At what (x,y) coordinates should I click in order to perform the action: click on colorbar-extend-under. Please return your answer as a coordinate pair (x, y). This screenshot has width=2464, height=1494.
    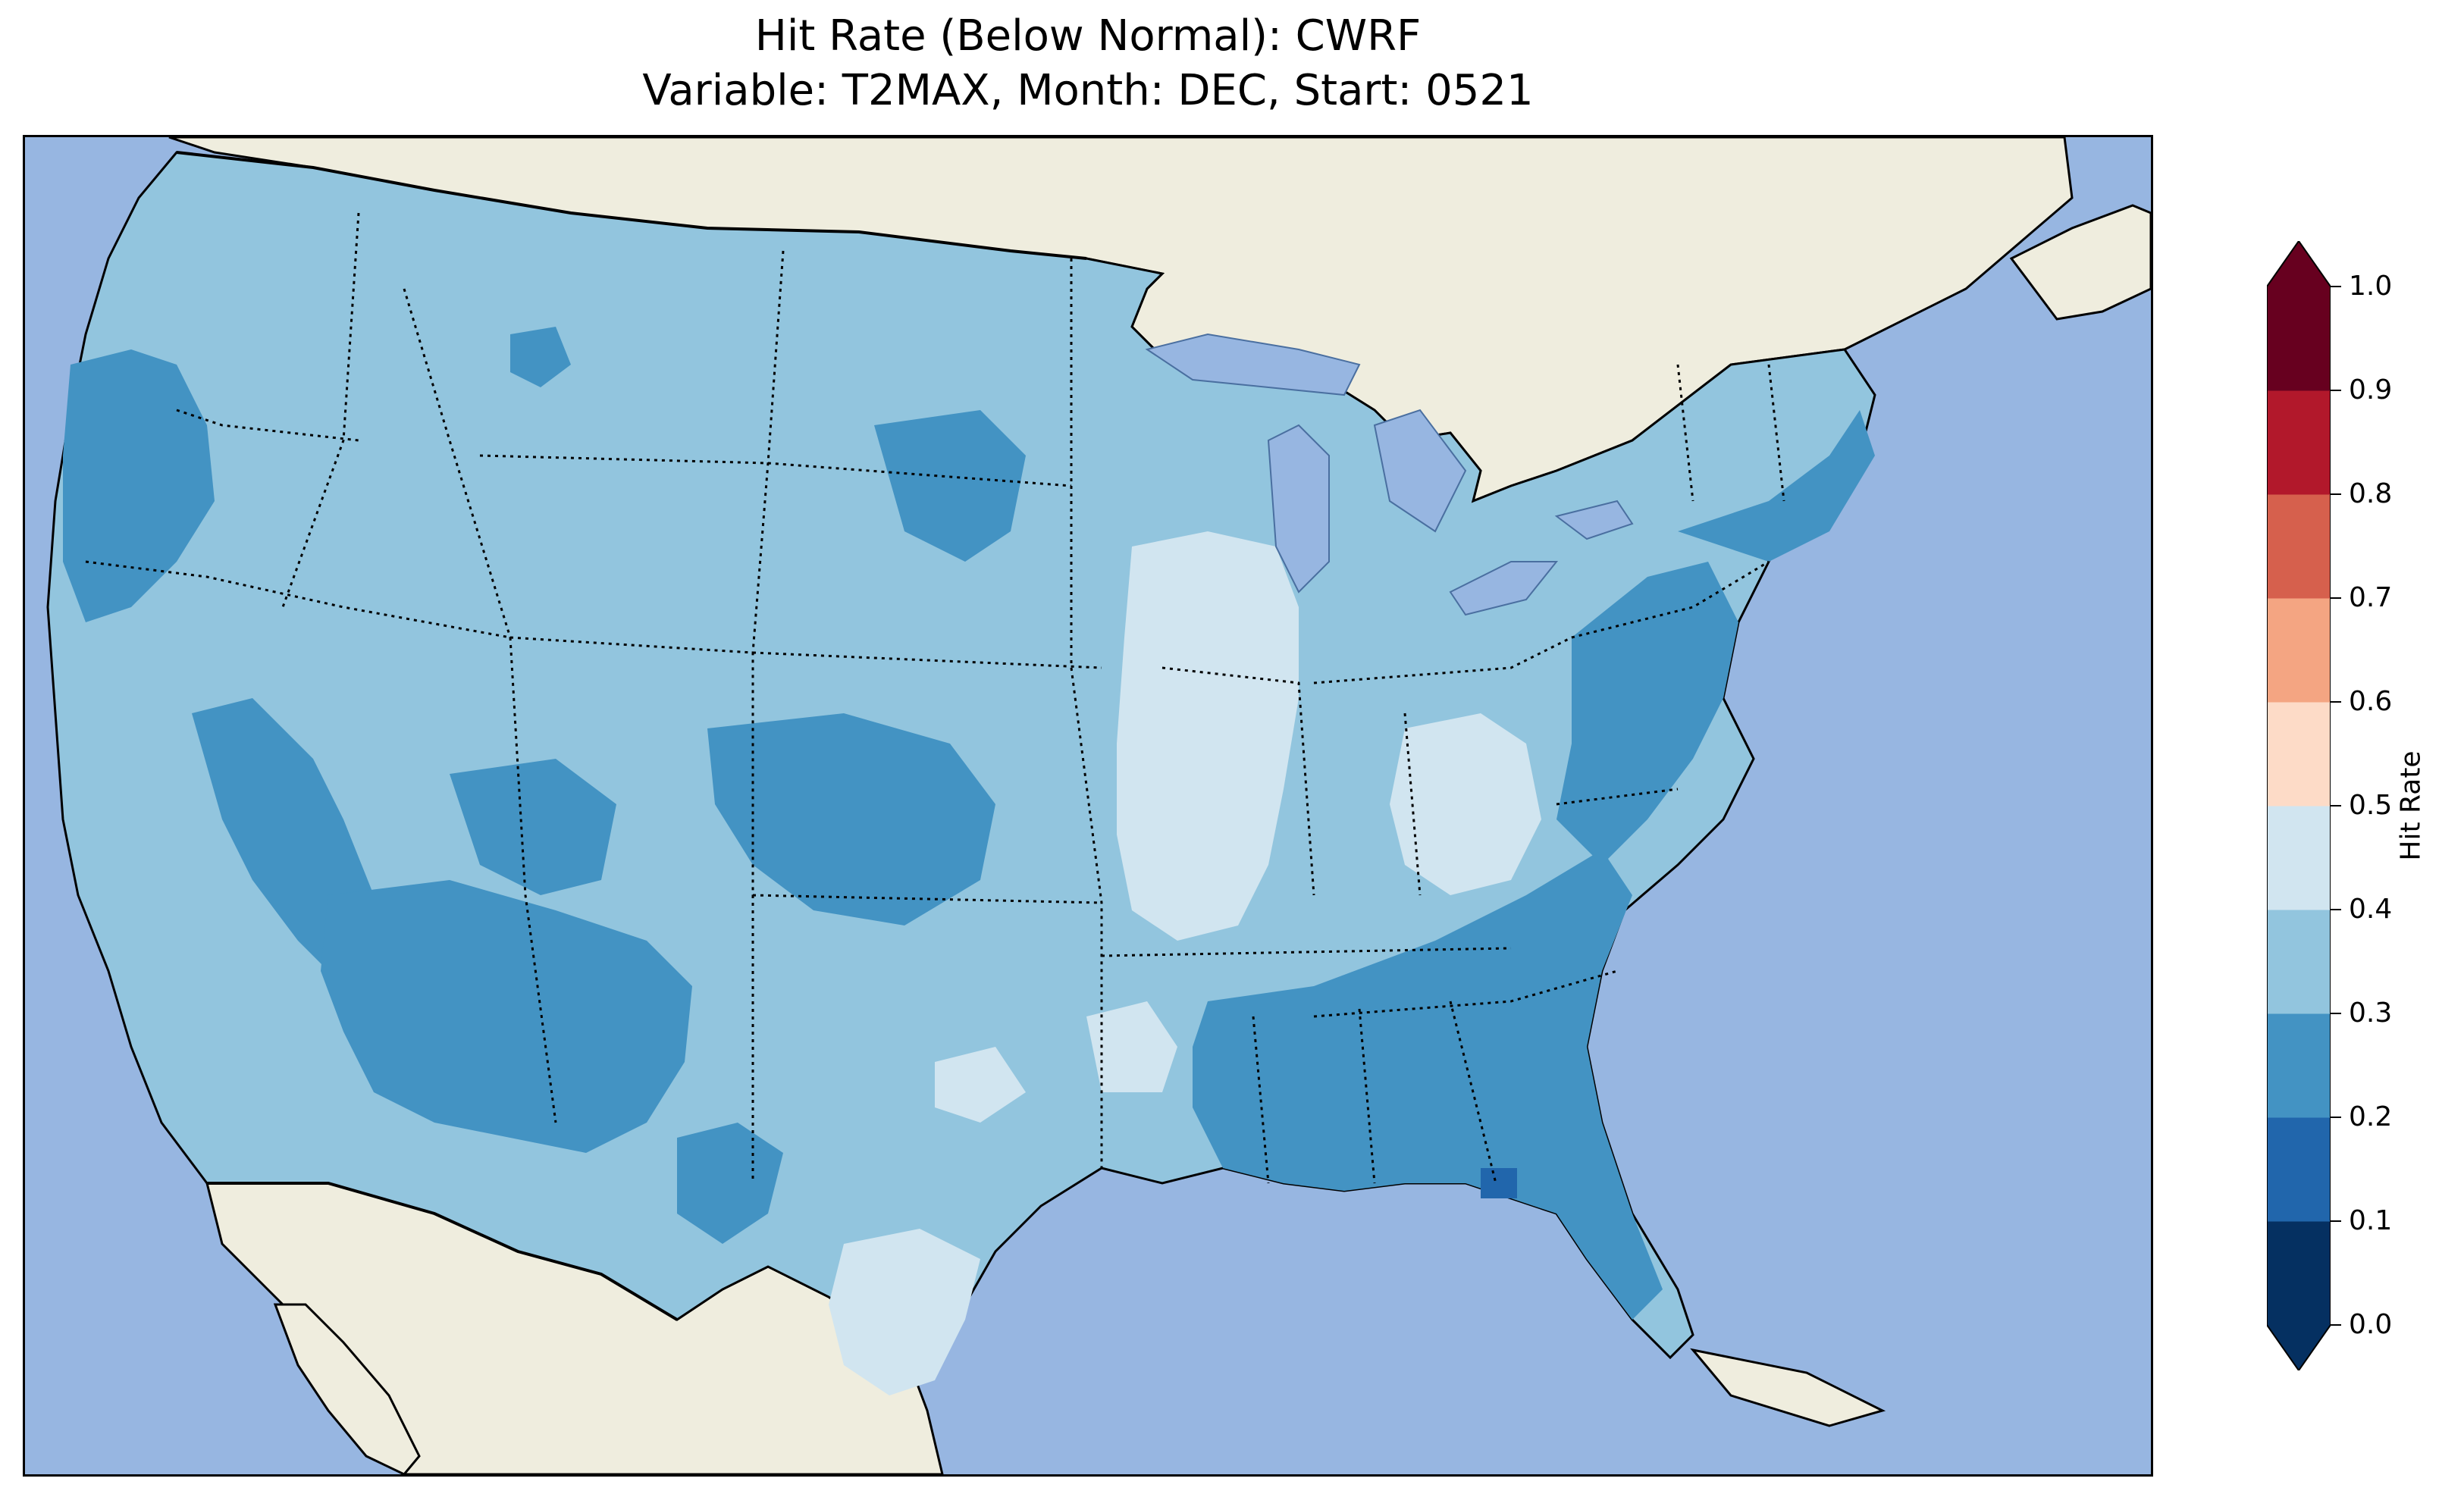
    Looking at the image, I should click on (2299, 1347).